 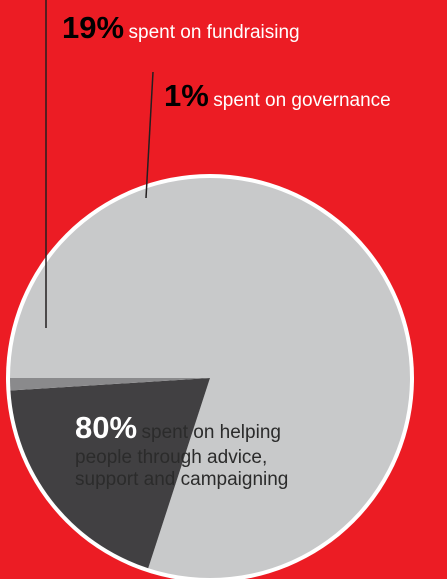 What do you see at coordinates (186, 95) in the screenshot?
I see `governance-percent: 1%` at bounding box center [186, 95].